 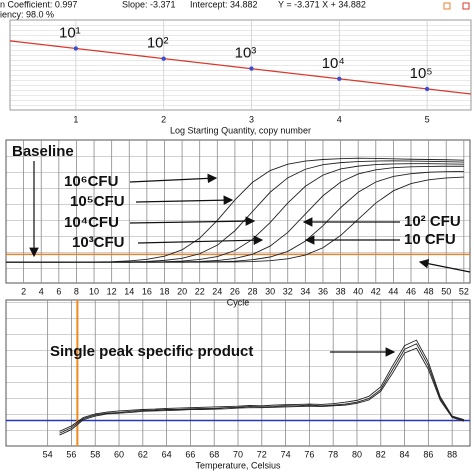 What do you see at coordinates (48, 454) in the screenshot?
I see `x-tick-label: 54` at bounding box center [48, 454].